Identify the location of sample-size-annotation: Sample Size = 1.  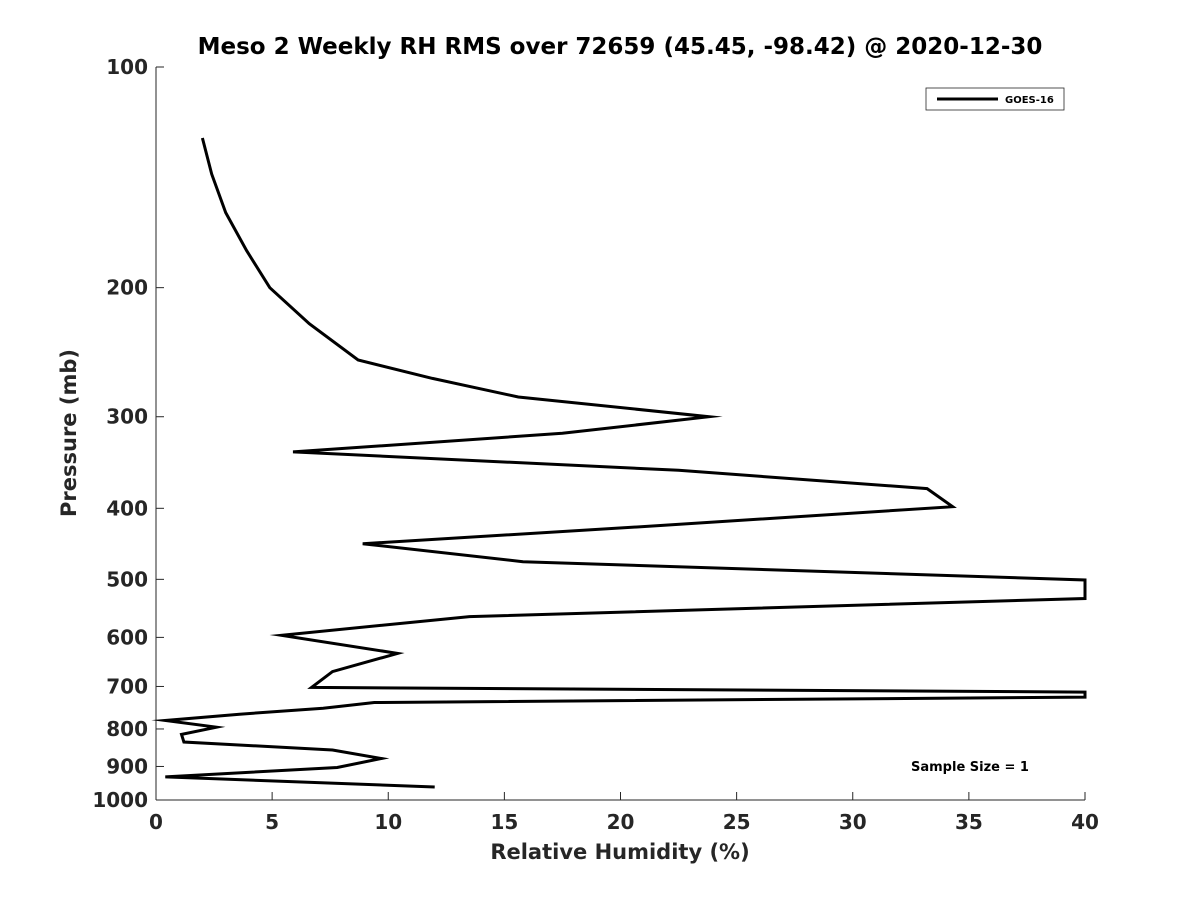
(970, 767).